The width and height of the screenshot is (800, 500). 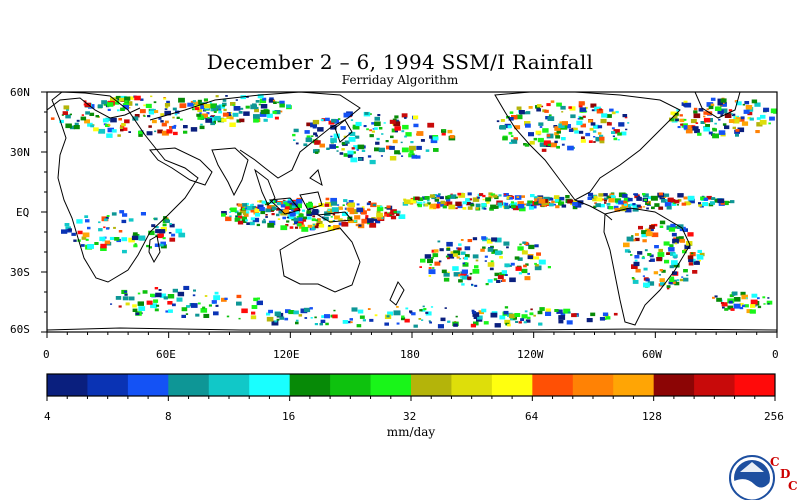 What do you see at coordinates (20, 329) in the screenshot?
I see `lat-label-60s: 60S` at bounding box center [20, 329].